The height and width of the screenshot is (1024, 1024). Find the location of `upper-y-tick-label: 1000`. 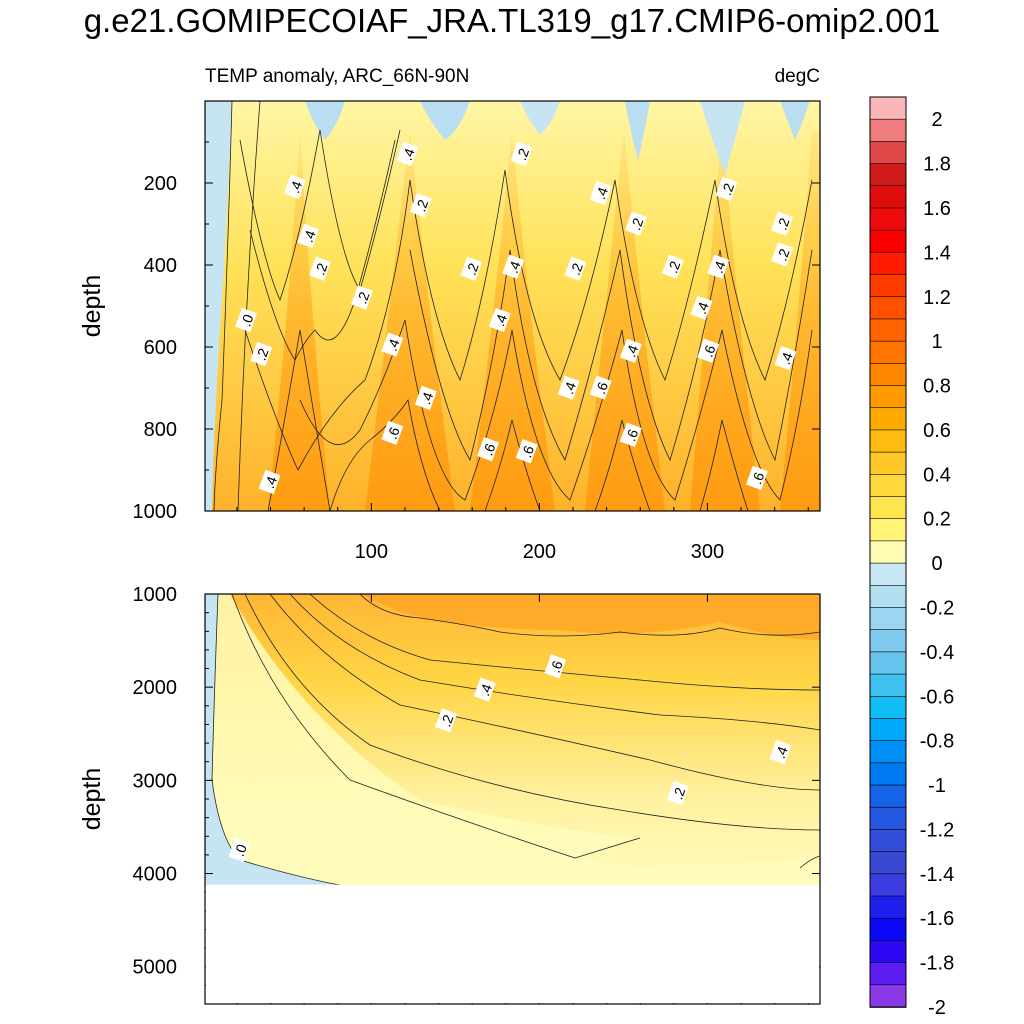

upper-y-tick-label: 1000 is located at coordinates (155, 512).